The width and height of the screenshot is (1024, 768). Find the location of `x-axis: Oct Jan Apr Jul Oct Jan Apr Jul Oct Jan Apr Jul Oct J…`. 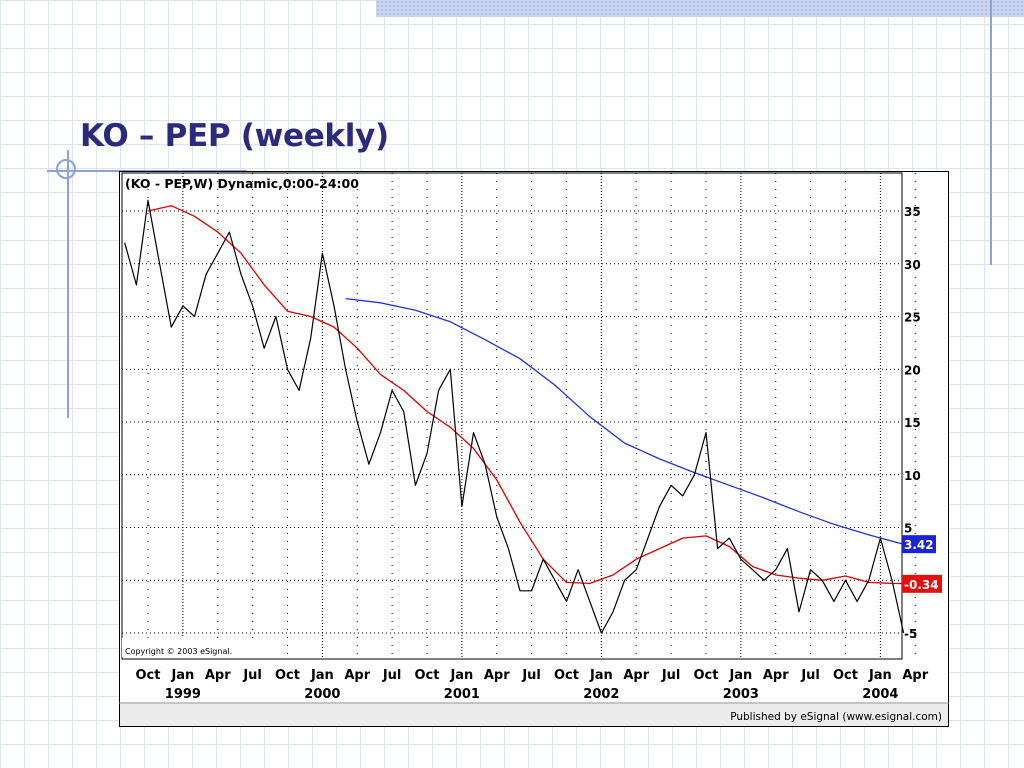

x-axis: Oct Jan Apr Jul Oct Jan Apr Jul Oct Jan Apr Jul Oct J… is located at coordinates (532, 685).